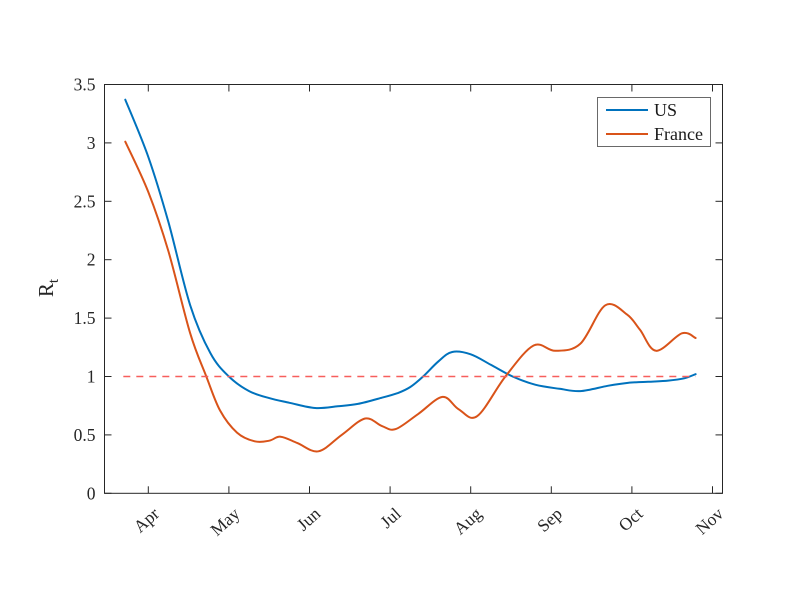  I want to click on y-axis-title: Rt, so click(47, 288).